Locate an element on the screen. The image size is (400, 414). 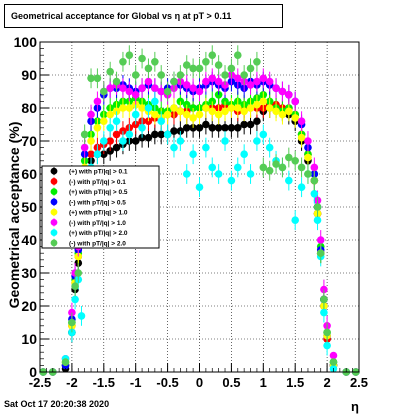
y-tick-label: 20 is located at coordinates (29, 306).